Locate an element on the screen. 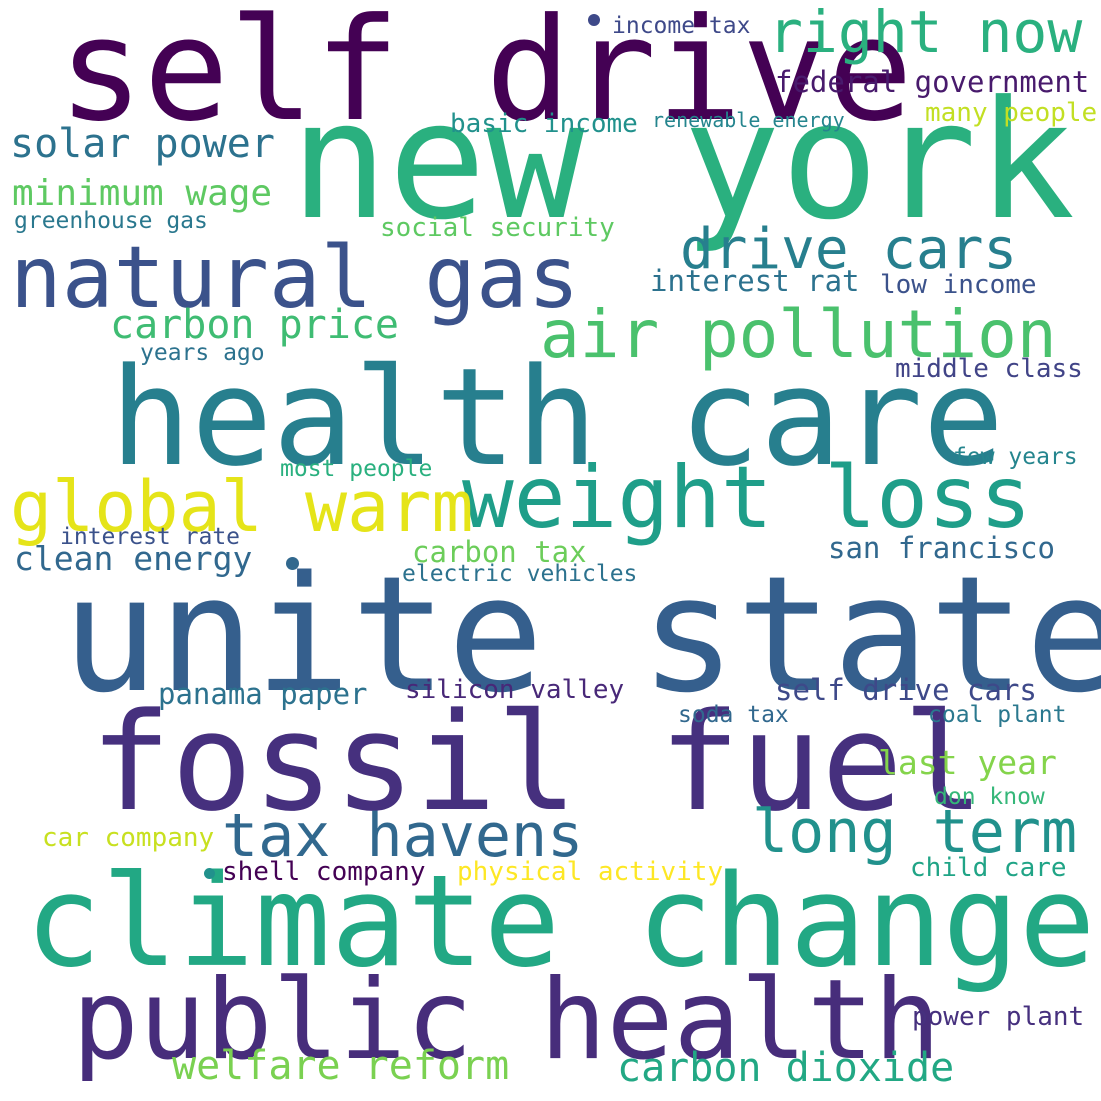 The height and width of the screenshot is (1101, 1101). word-carbon-tax: carbon tax is located at coordinates (499, 552).